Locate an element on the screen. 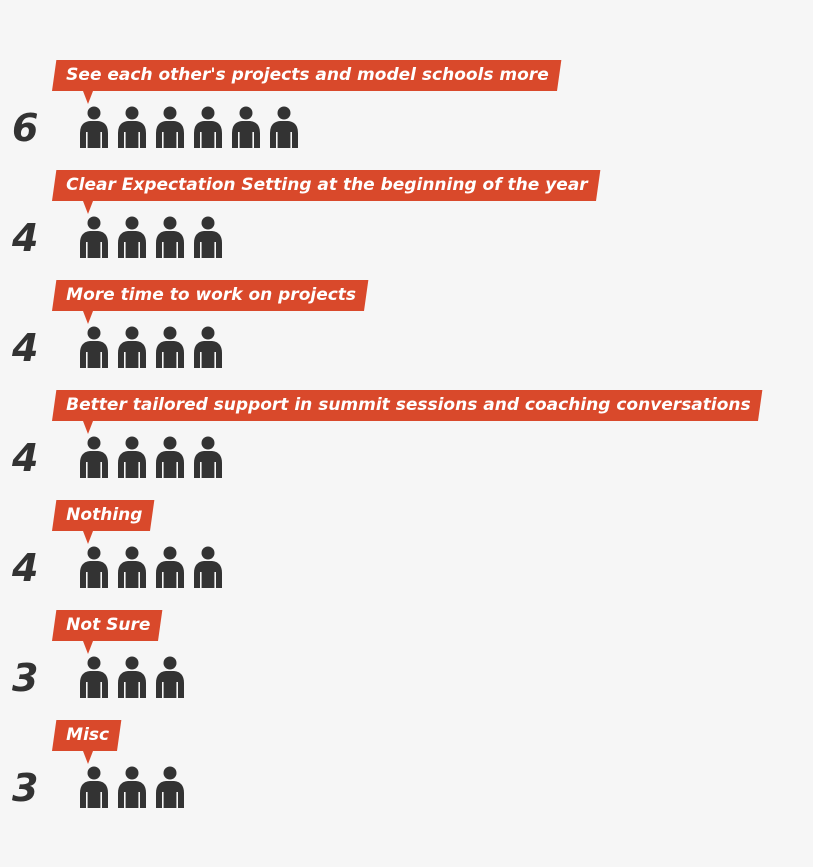 The width and height of the screenshot is (813, 867). category-label: Not Sure is located at coordinates (108, 625).